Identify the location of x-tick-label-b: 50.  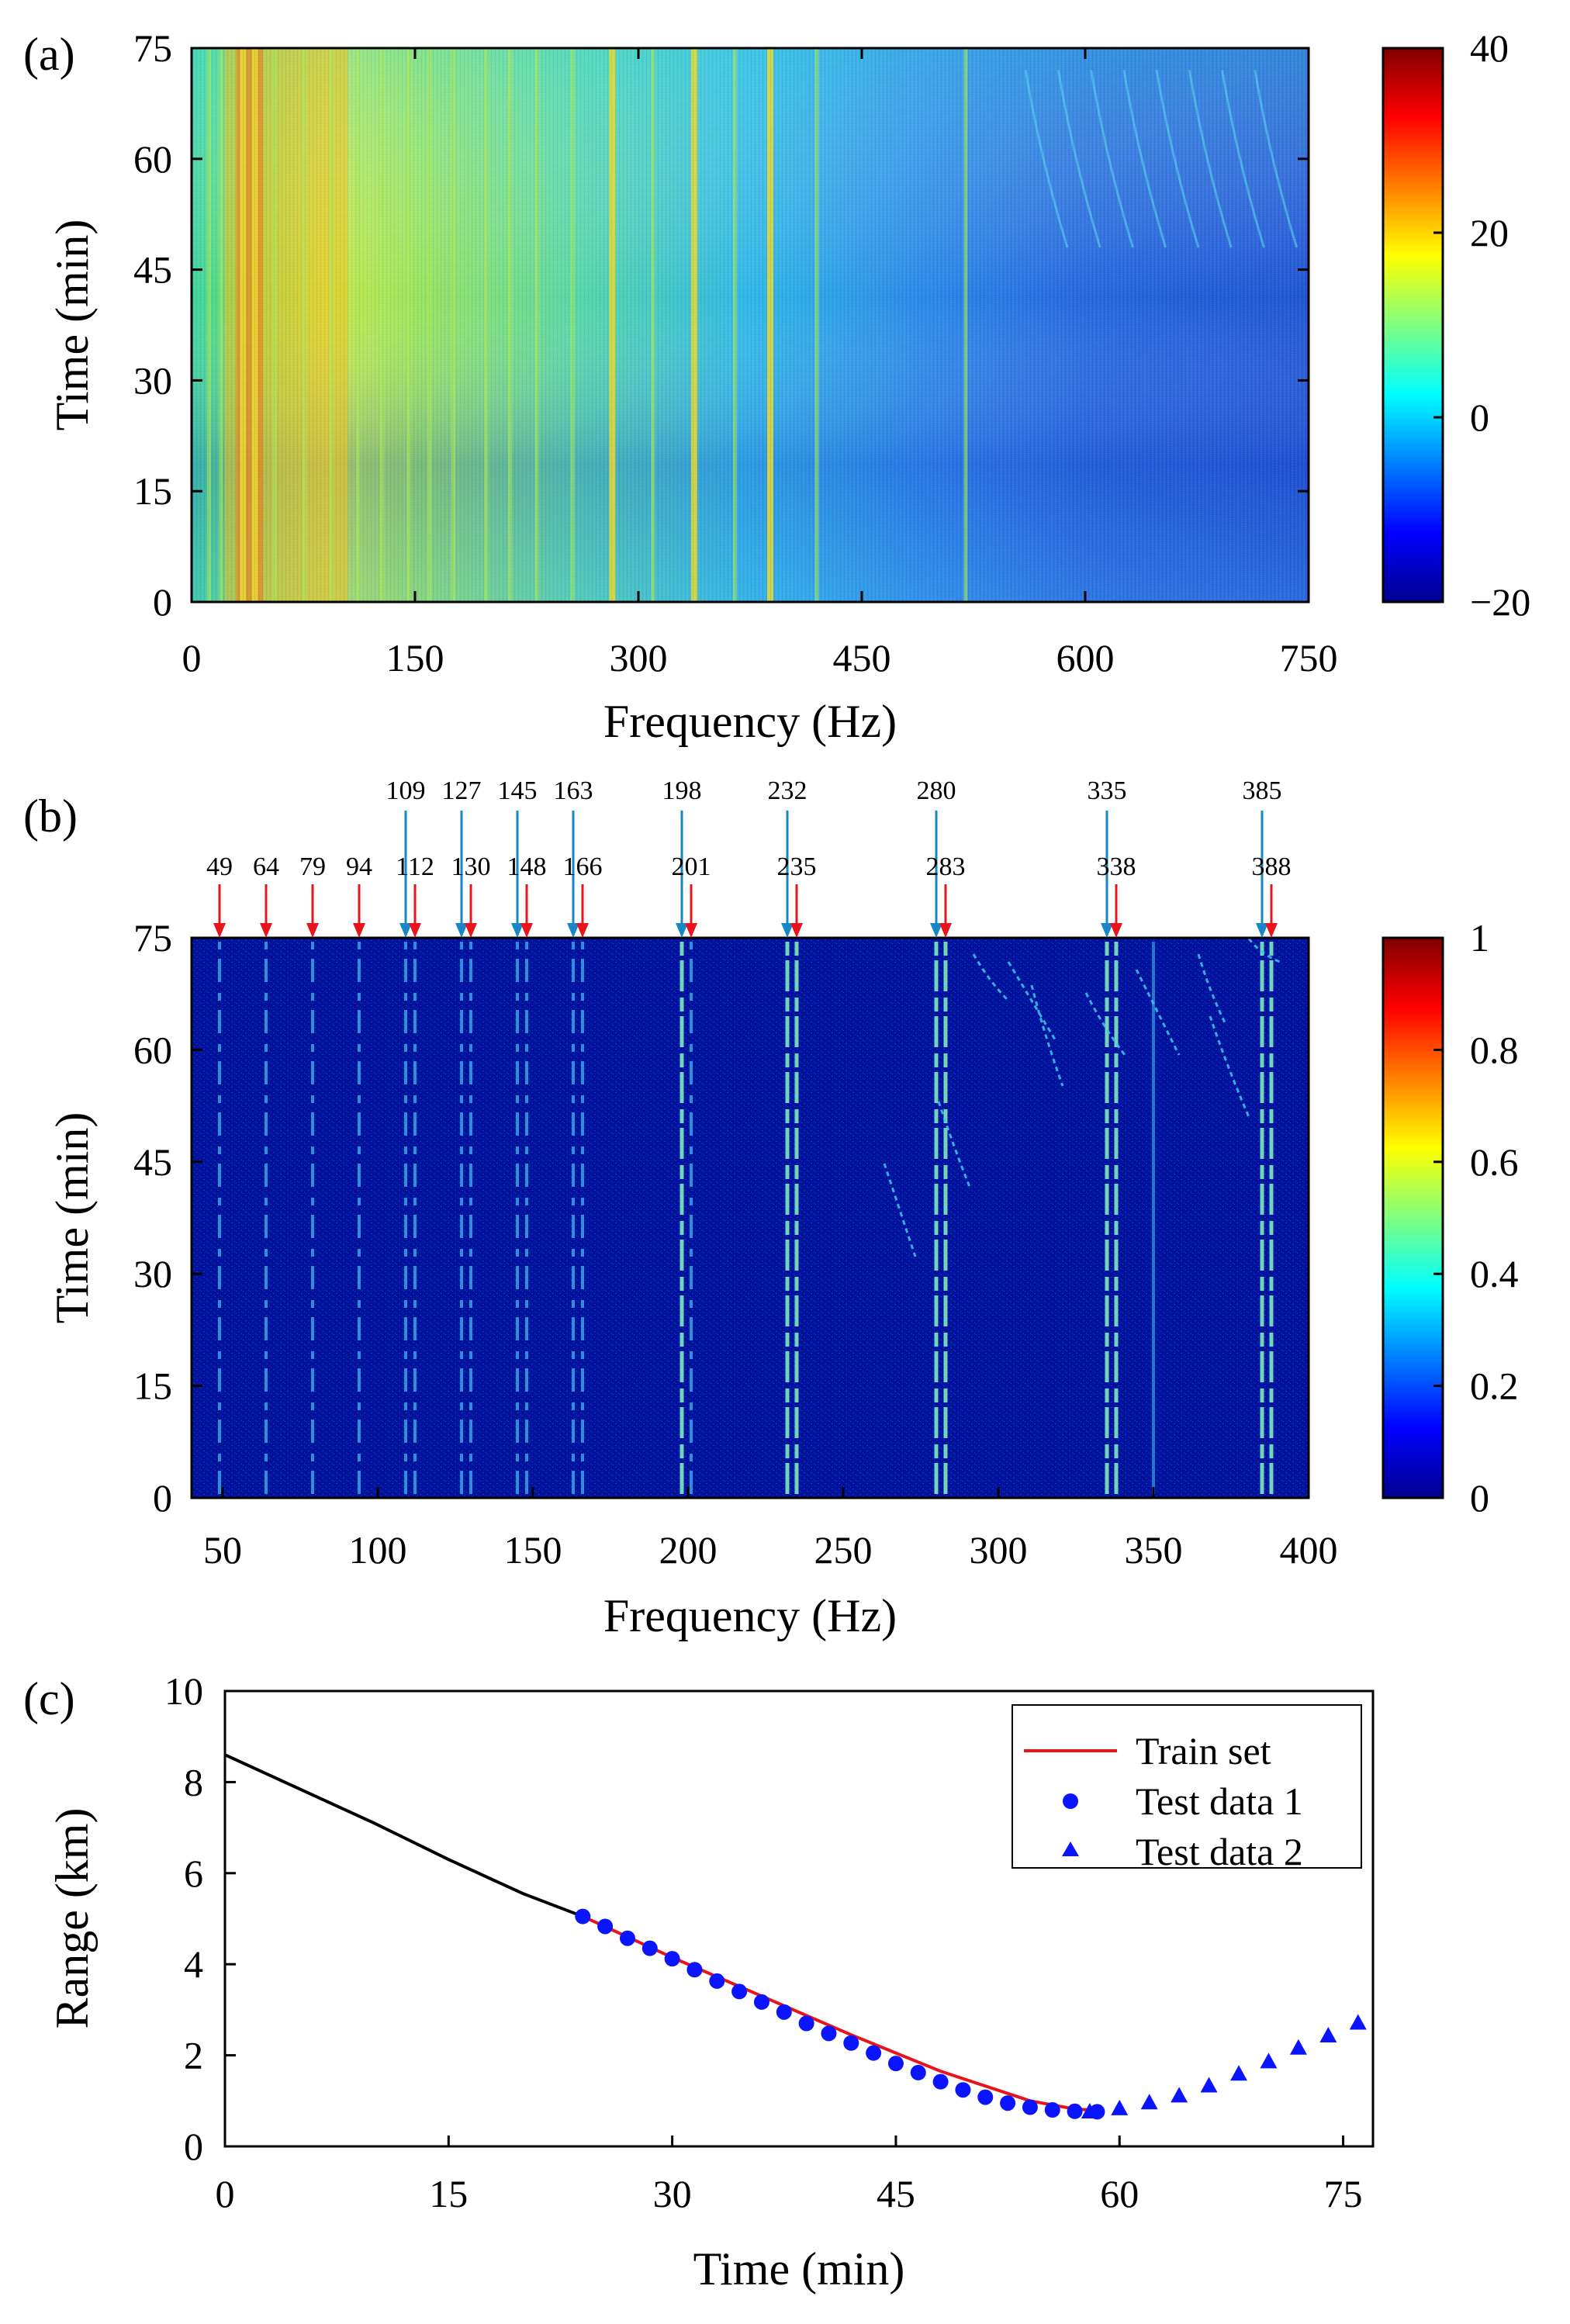
(222, 1550).